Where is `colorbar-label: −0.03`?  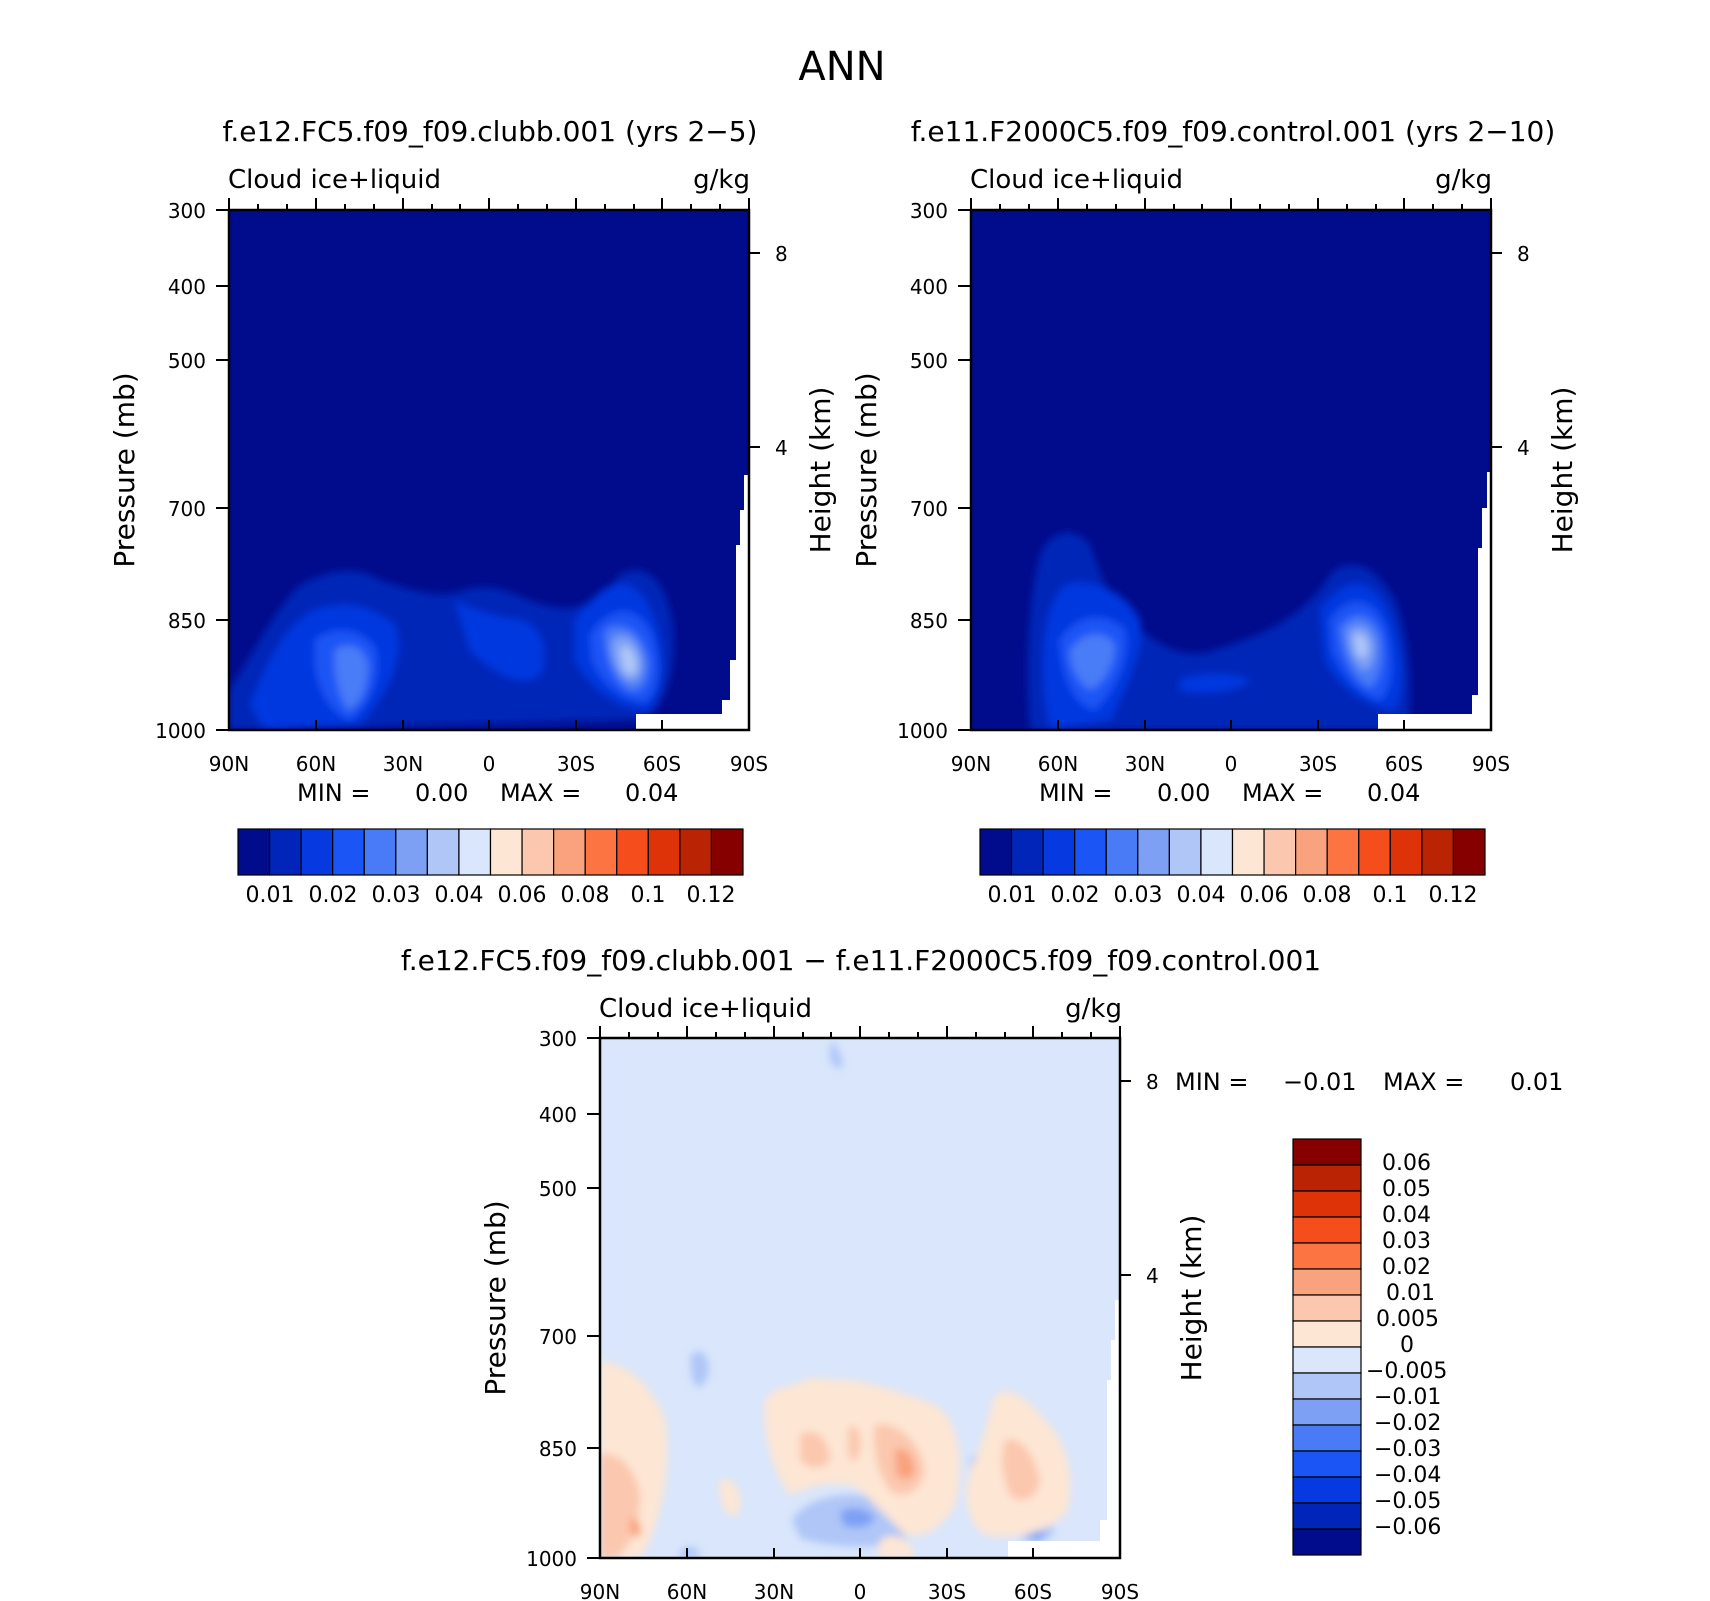 colorbar-label: −0.03 is located at coordinates (1407, 1449).